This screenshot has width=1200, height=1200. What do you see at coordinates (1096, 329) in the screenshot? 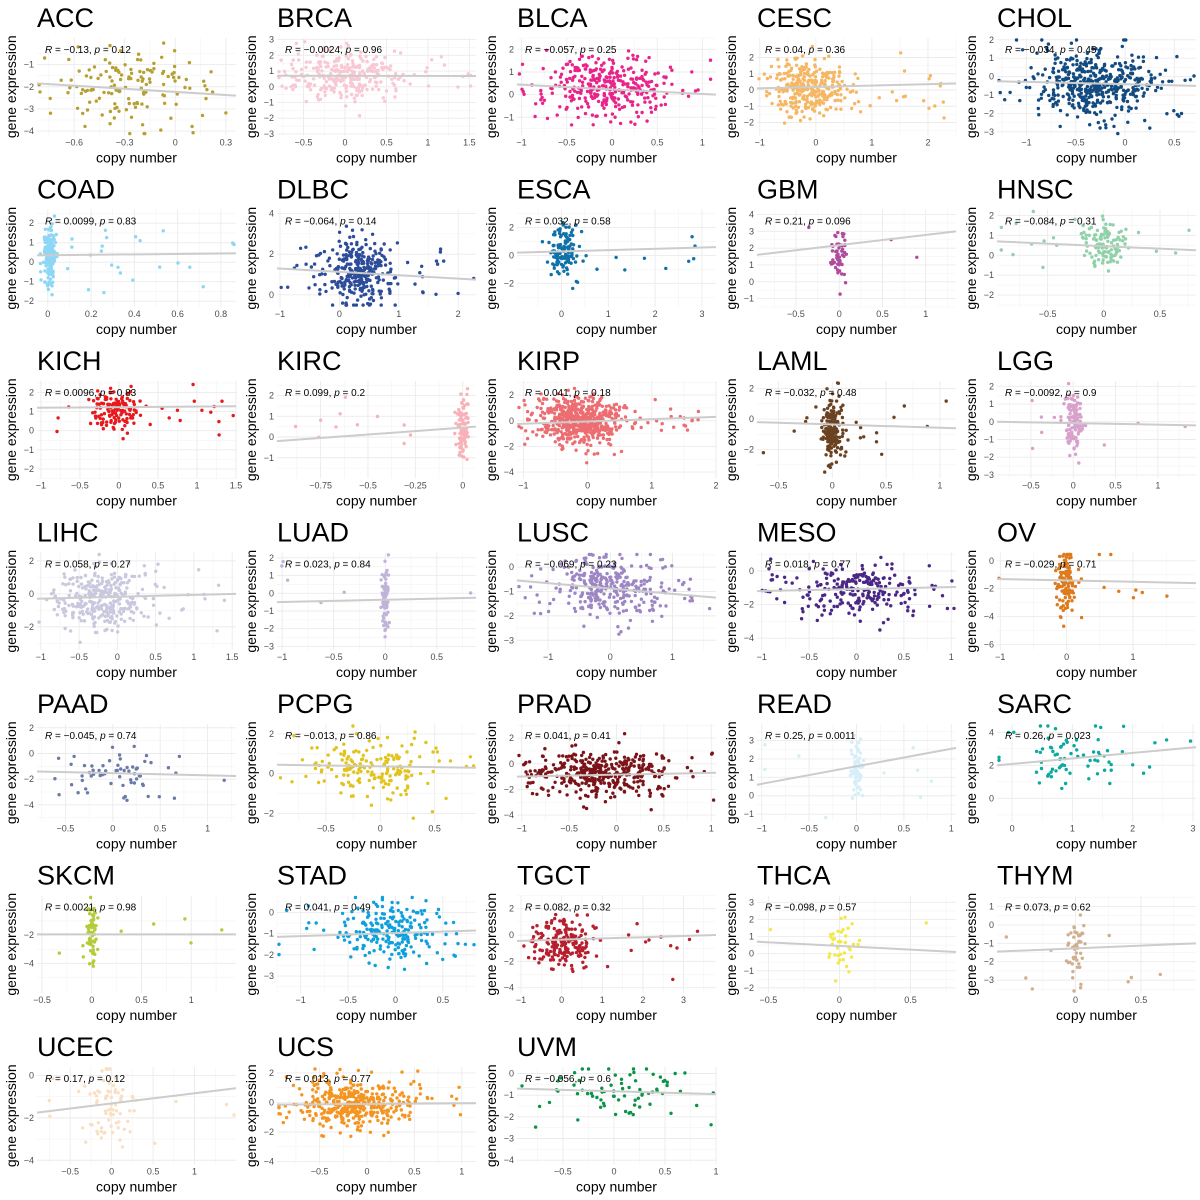
I see `x-axis-label: copy number` at bounding box center [1096, 329].